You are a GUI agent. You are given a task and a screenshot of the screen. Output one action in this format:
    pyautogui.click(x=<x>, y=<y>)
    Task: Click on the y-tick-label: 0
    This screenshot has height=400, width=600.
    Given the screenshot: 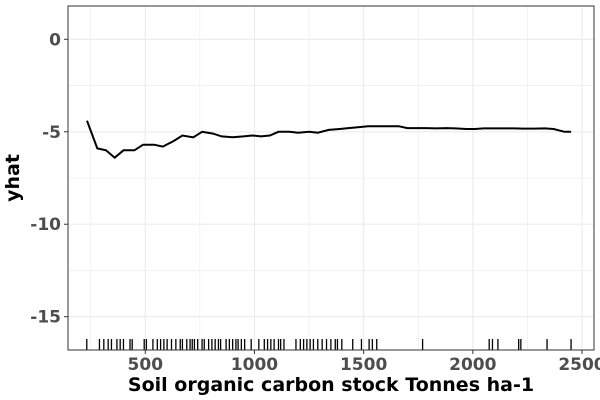 What is the action you would take?
    pyautogui.click(x=55, y=40)
    